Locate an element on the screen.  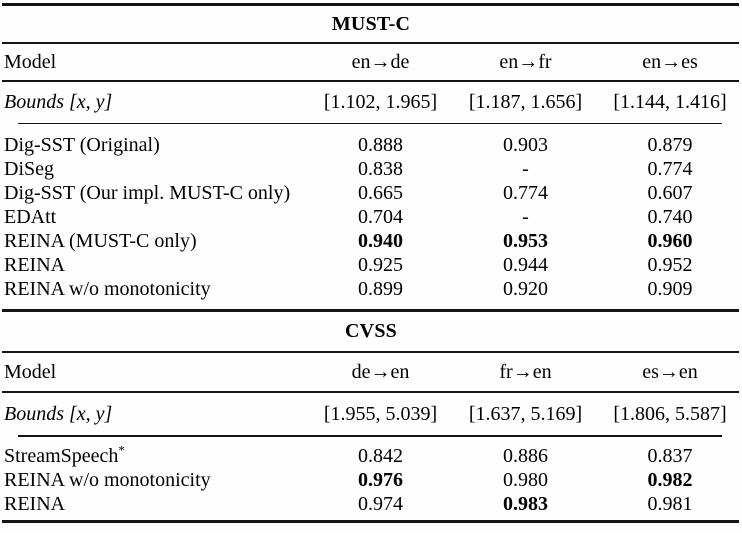
section-title-cvss: CVSS is located at coordinates (371, 331).